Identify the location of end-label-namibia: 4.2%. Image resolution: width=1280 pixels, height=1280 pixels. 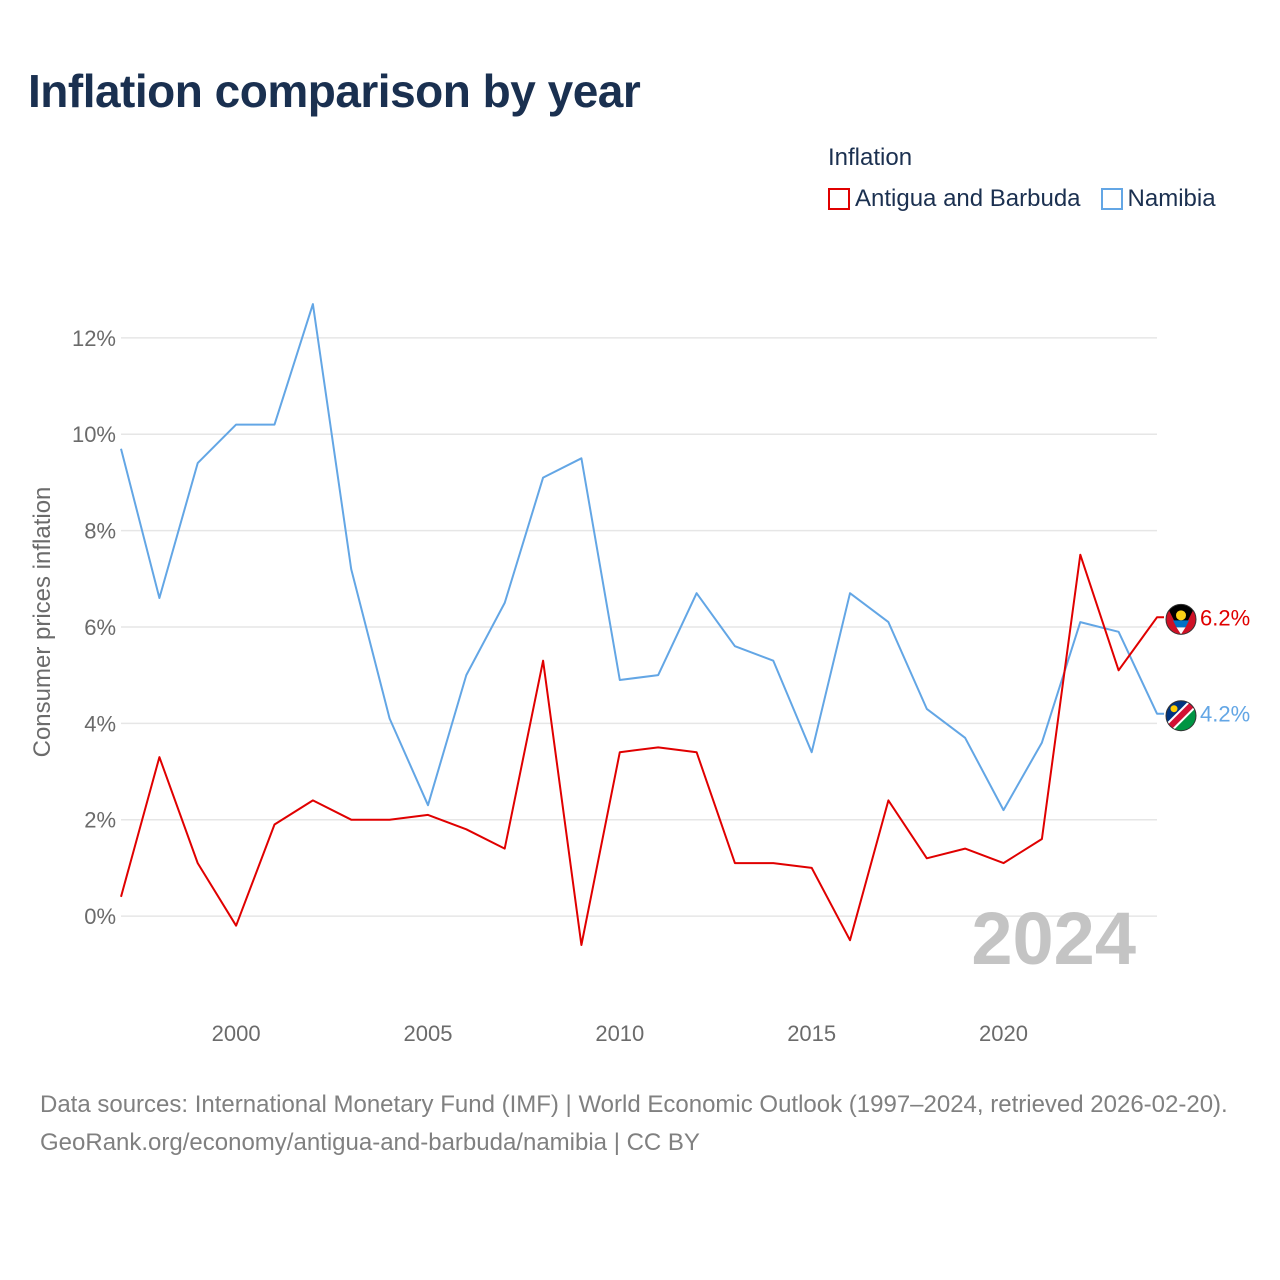
(1225, 714).